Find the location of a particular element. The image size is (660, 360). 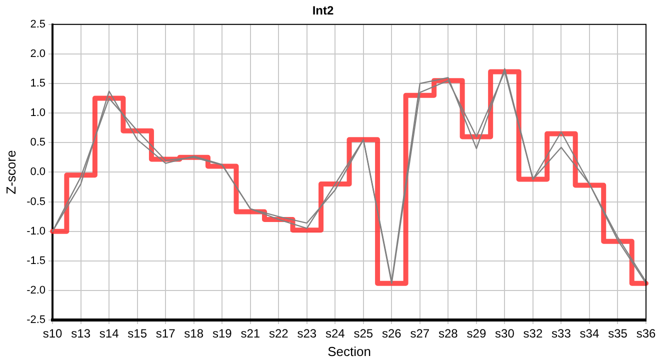

y-tick-label: -1.5 is located at coordinates (36, 260).